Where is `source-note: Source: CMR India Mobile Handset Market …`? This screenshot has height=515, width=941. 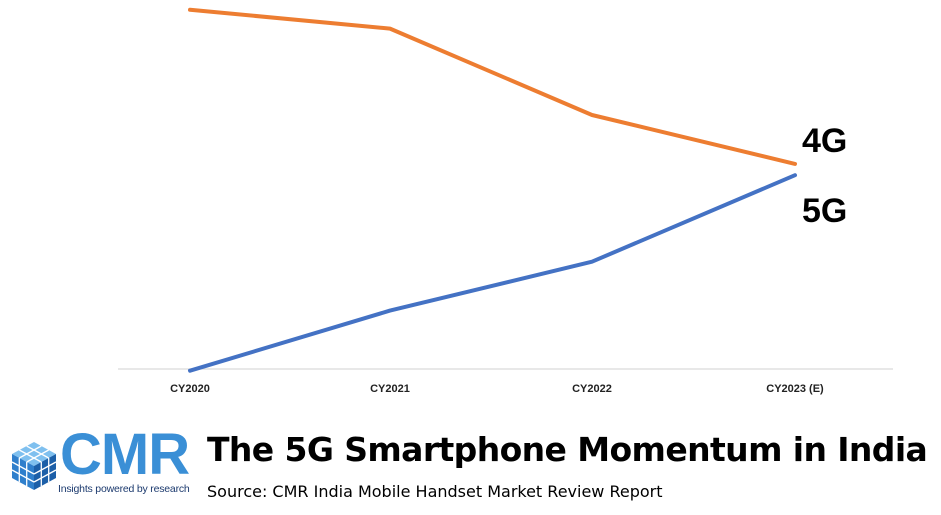 source-note: Source: CMR India Mobile Handset Market … is located at coordinates (435, 491).